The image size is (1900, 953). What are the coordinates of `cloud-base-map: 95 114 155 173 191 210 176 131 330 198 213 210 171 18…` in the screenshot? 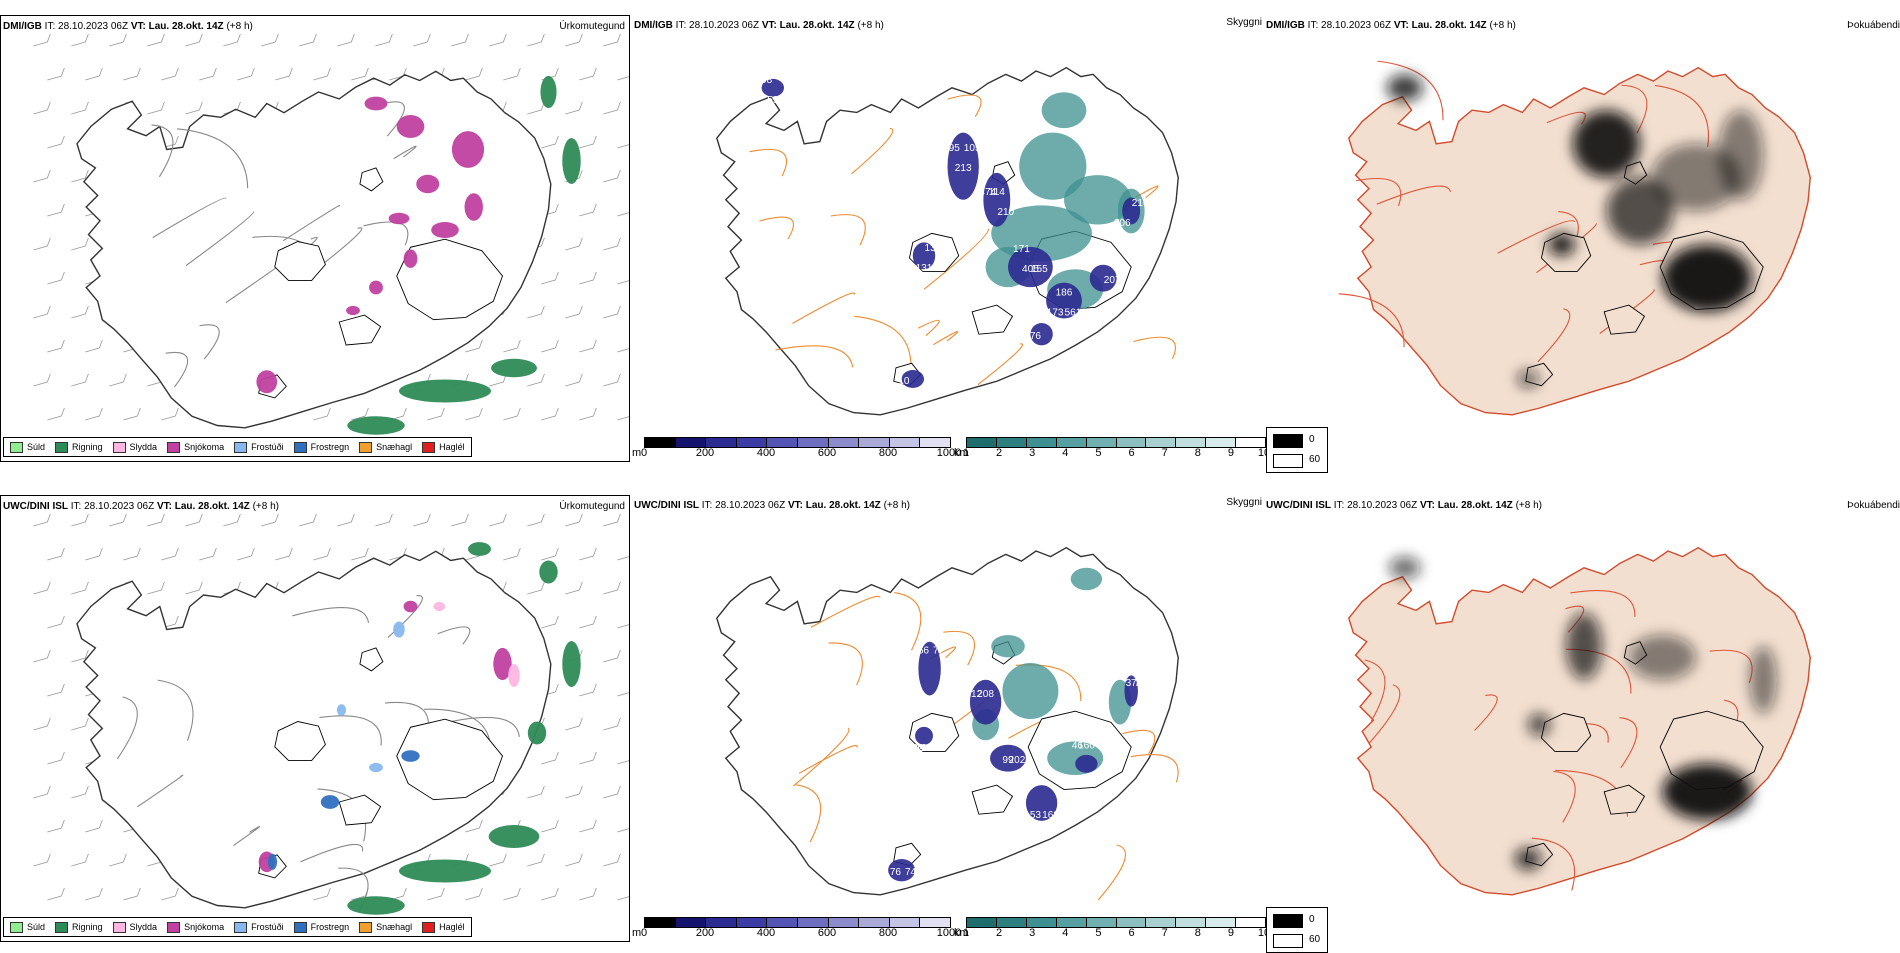 It's located at (947, 241).